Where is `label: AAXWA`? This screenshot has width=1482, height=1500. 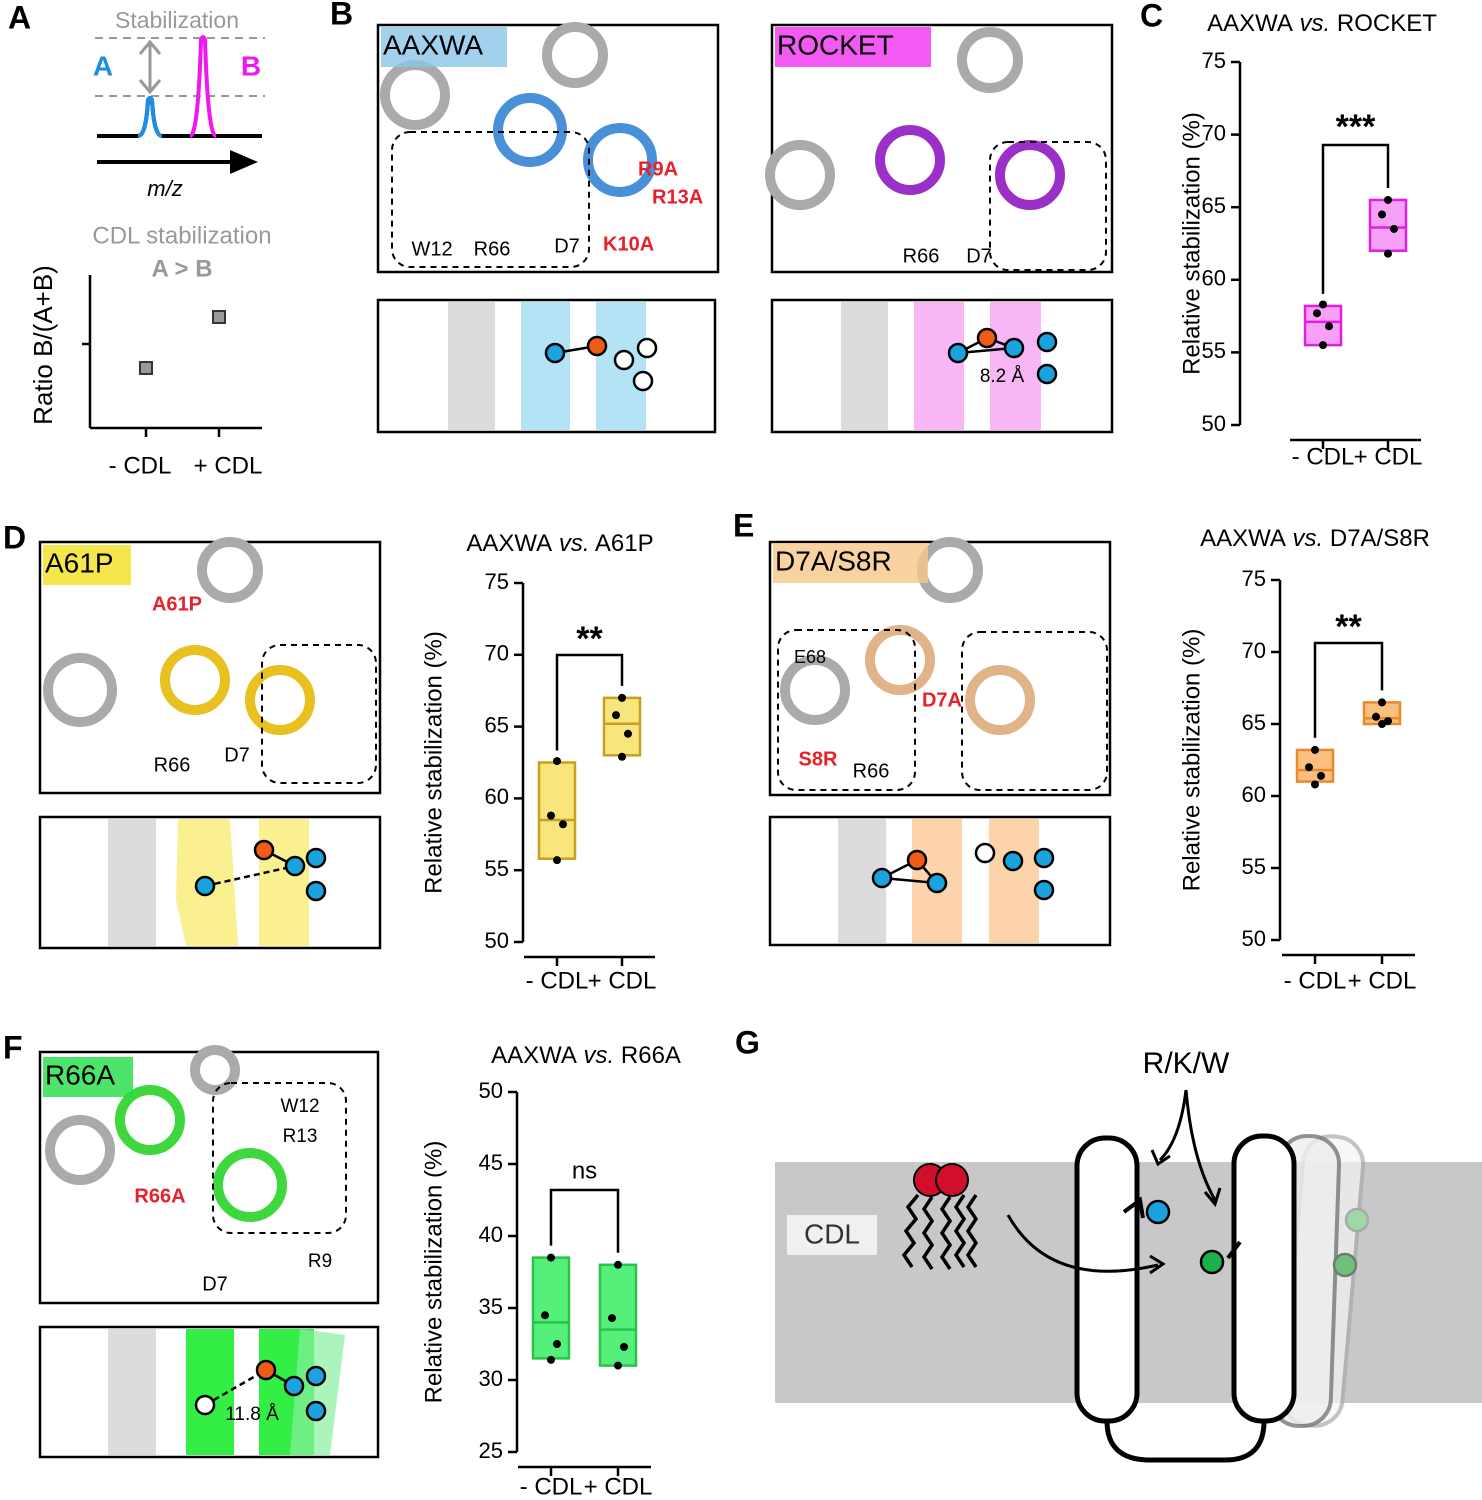
label: AAXWA is located at coordinates (433, 44).